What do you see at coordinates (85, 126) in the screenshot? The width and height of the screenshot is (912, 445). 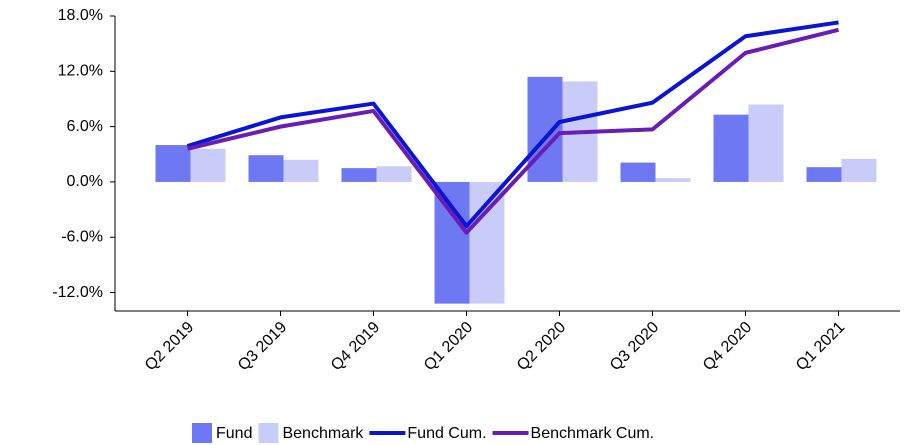 I see `y-tick-label: 6.0%` at bounding box center [85, 126].